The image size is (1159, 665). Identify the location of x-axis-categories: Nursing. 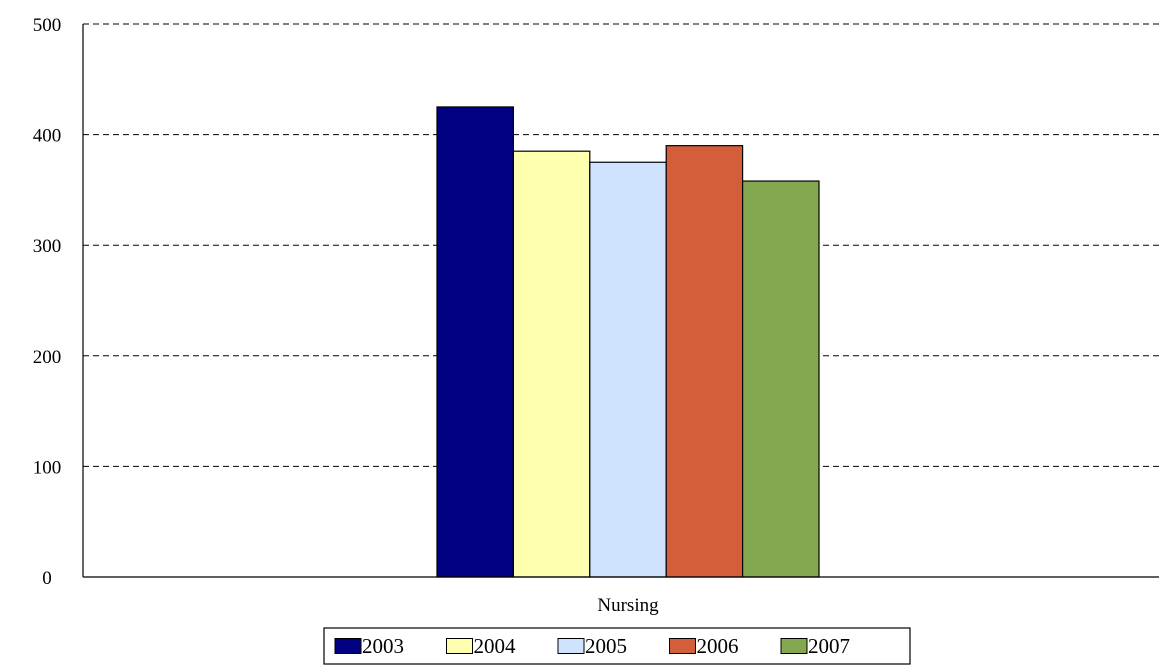
(628, 605).